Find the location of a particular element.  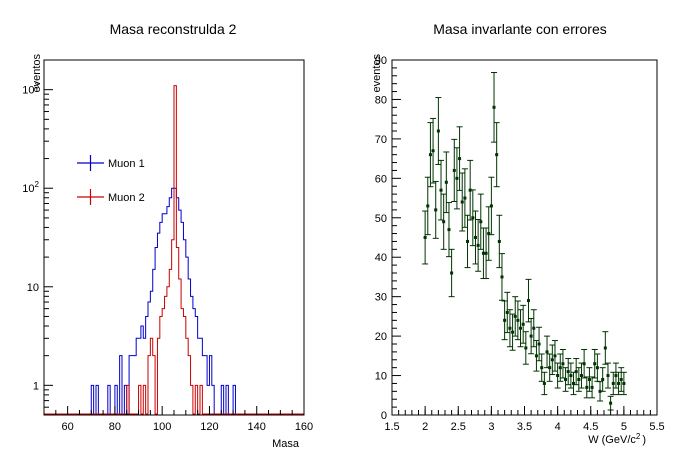

x-tick-label: 160 is located at coordinates (304, 427).